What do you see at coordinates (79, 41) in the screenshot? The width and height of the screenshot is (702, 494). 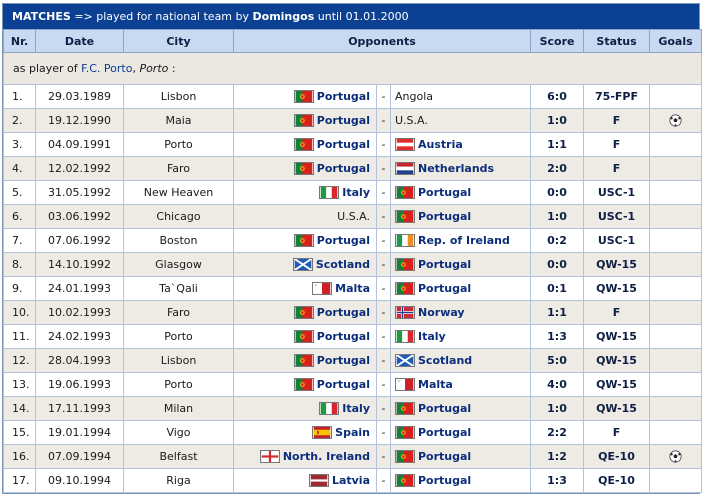 I see `col-header-date: Date` at bounding box center [79, 41].